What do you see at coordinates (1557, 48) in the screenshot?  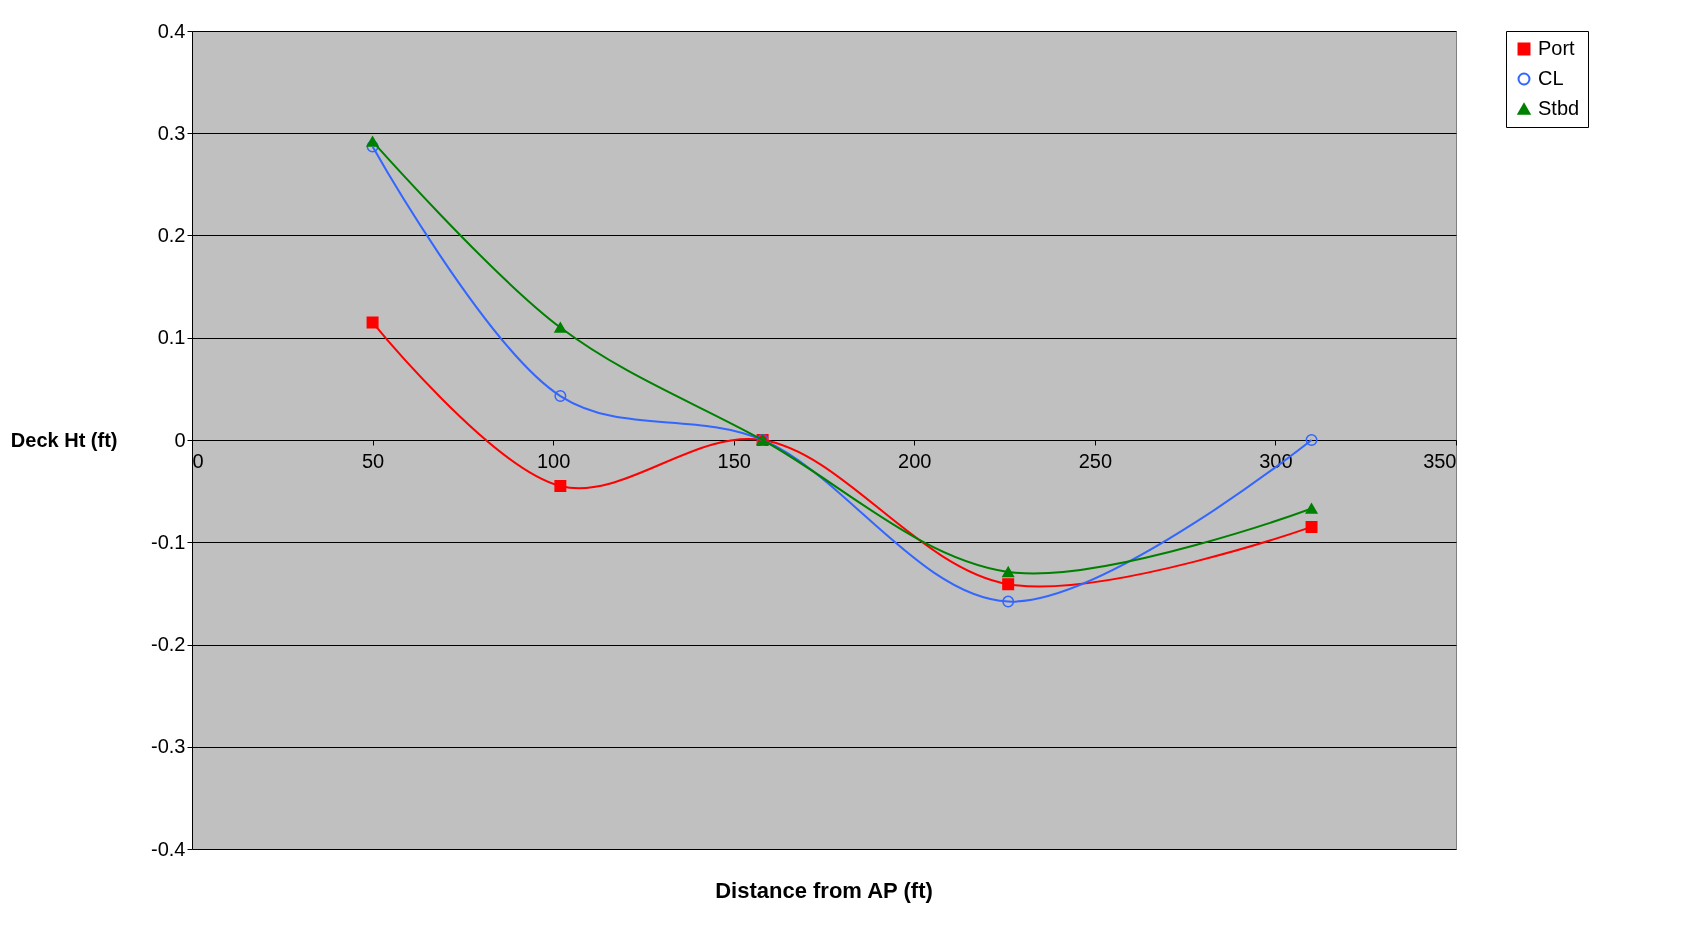 I see `legend-label: Port` at bounding box center [1557, 48].